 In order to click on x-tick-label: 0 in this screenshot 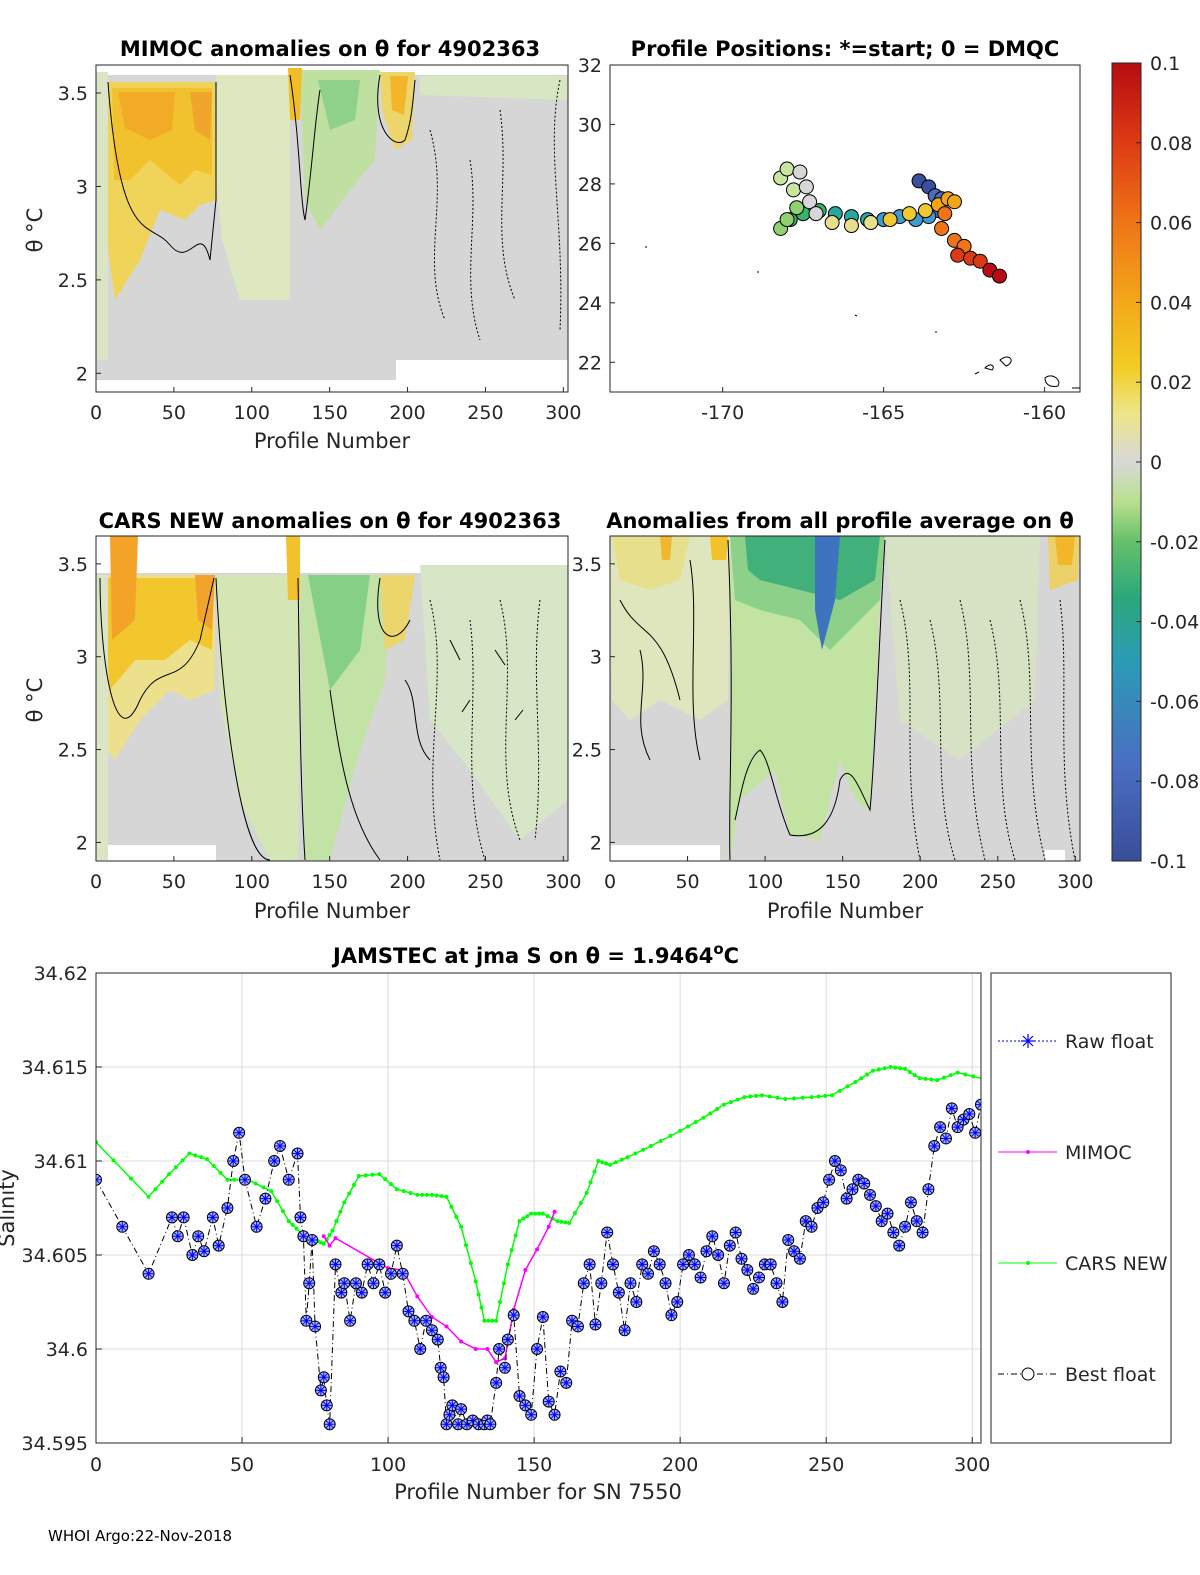, I will do `click(610, 882)`.